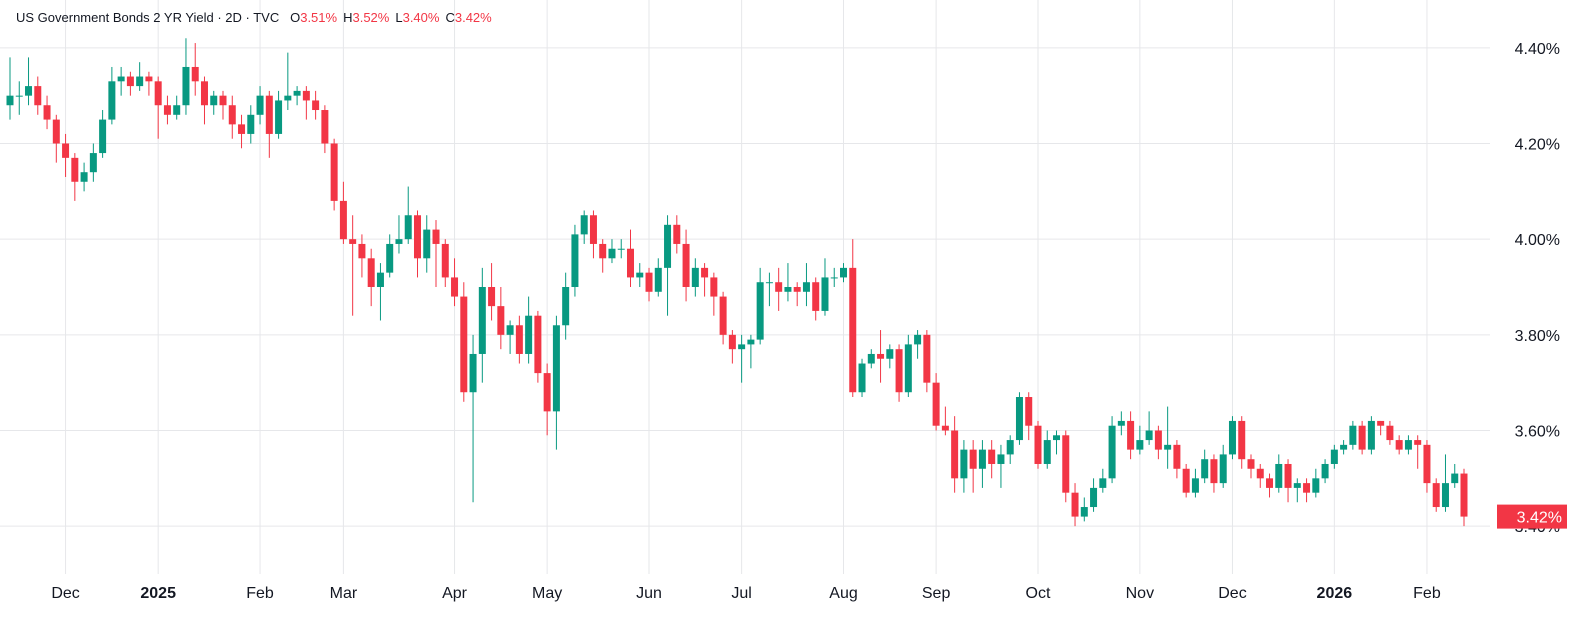 This screenshot has height=624, width=1594. I want to click on last-price-label: 3.42%, so click(1539, 518).